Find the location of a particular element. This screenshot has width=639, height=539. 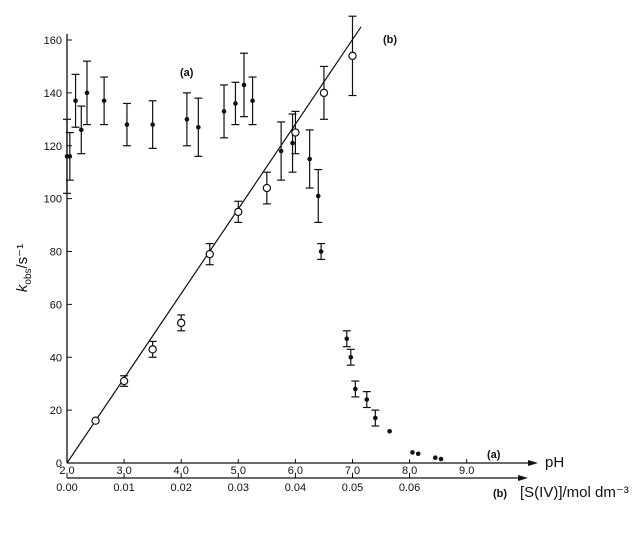

y-axis-label-sub: obs is located at coordinates (28, 276).